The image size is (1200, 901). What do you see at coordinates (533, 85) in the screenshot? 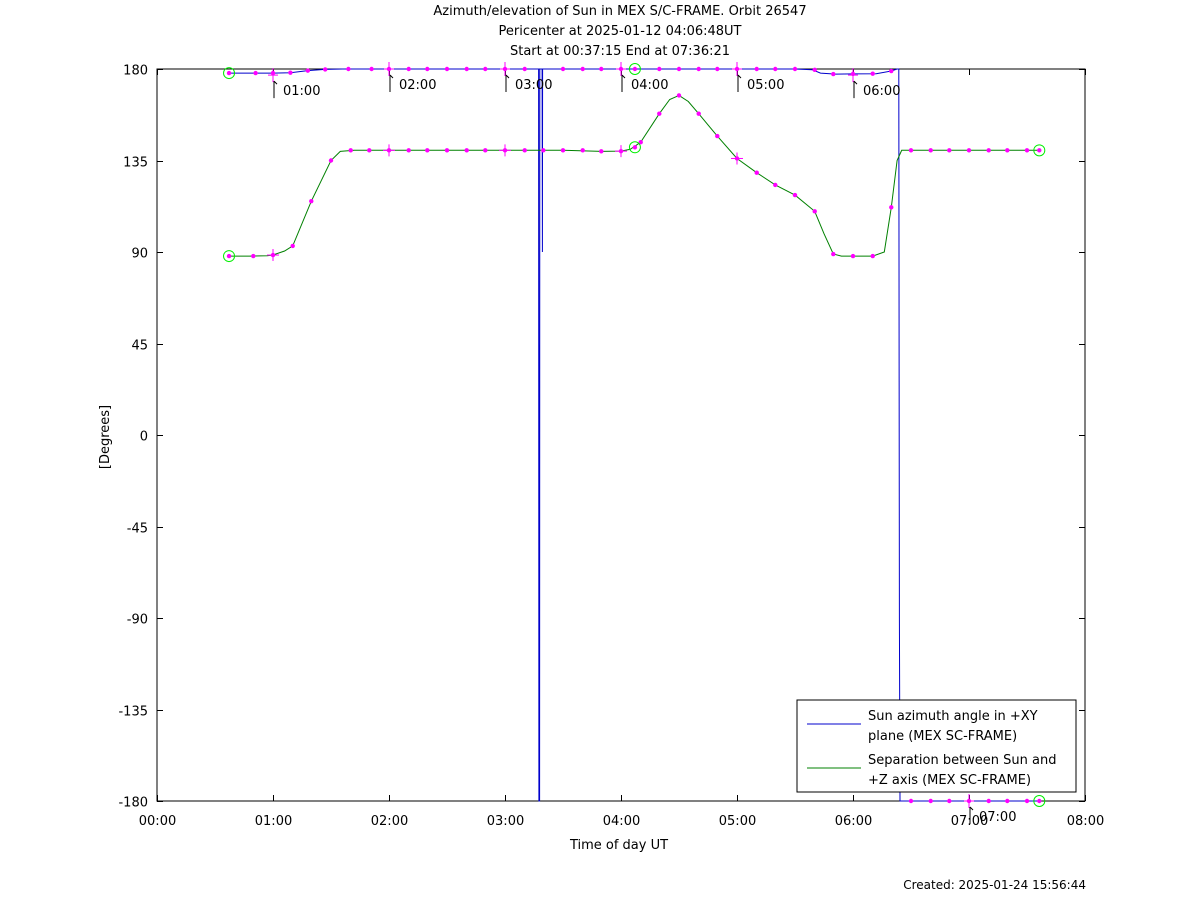
I see `hour-annotation-label: 03:00` at bounding box center [533, 85].